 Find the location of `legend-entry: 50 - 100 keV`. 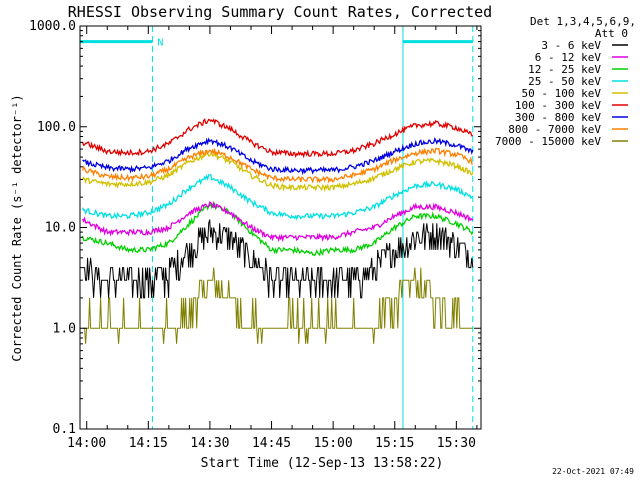

legend-entry: 50 - 100 keV is located at coordinates (562, 93).